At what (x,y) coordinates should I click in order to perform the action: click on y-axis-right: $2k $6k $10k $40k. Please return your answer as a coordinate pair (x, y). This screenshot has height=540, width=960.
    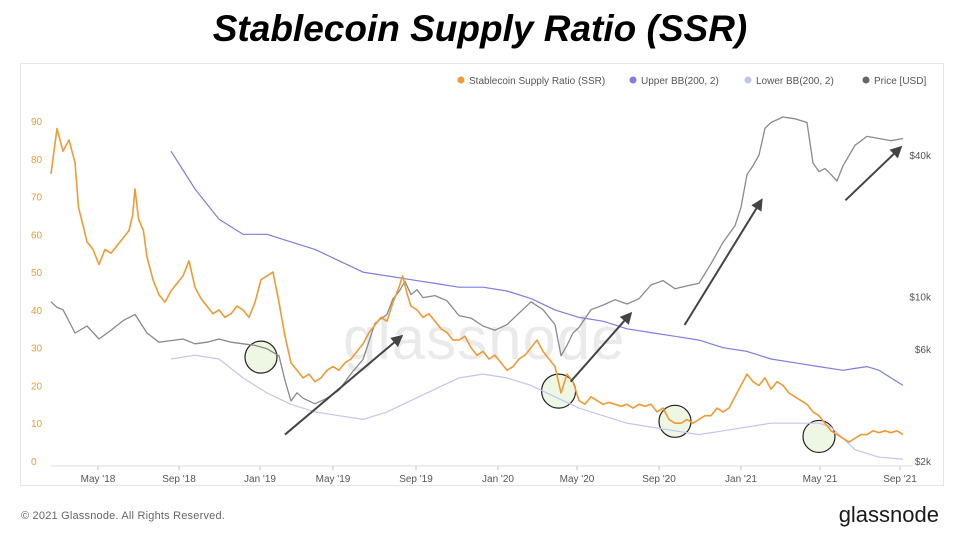
    Looking at the image, I should click on (920, 309).